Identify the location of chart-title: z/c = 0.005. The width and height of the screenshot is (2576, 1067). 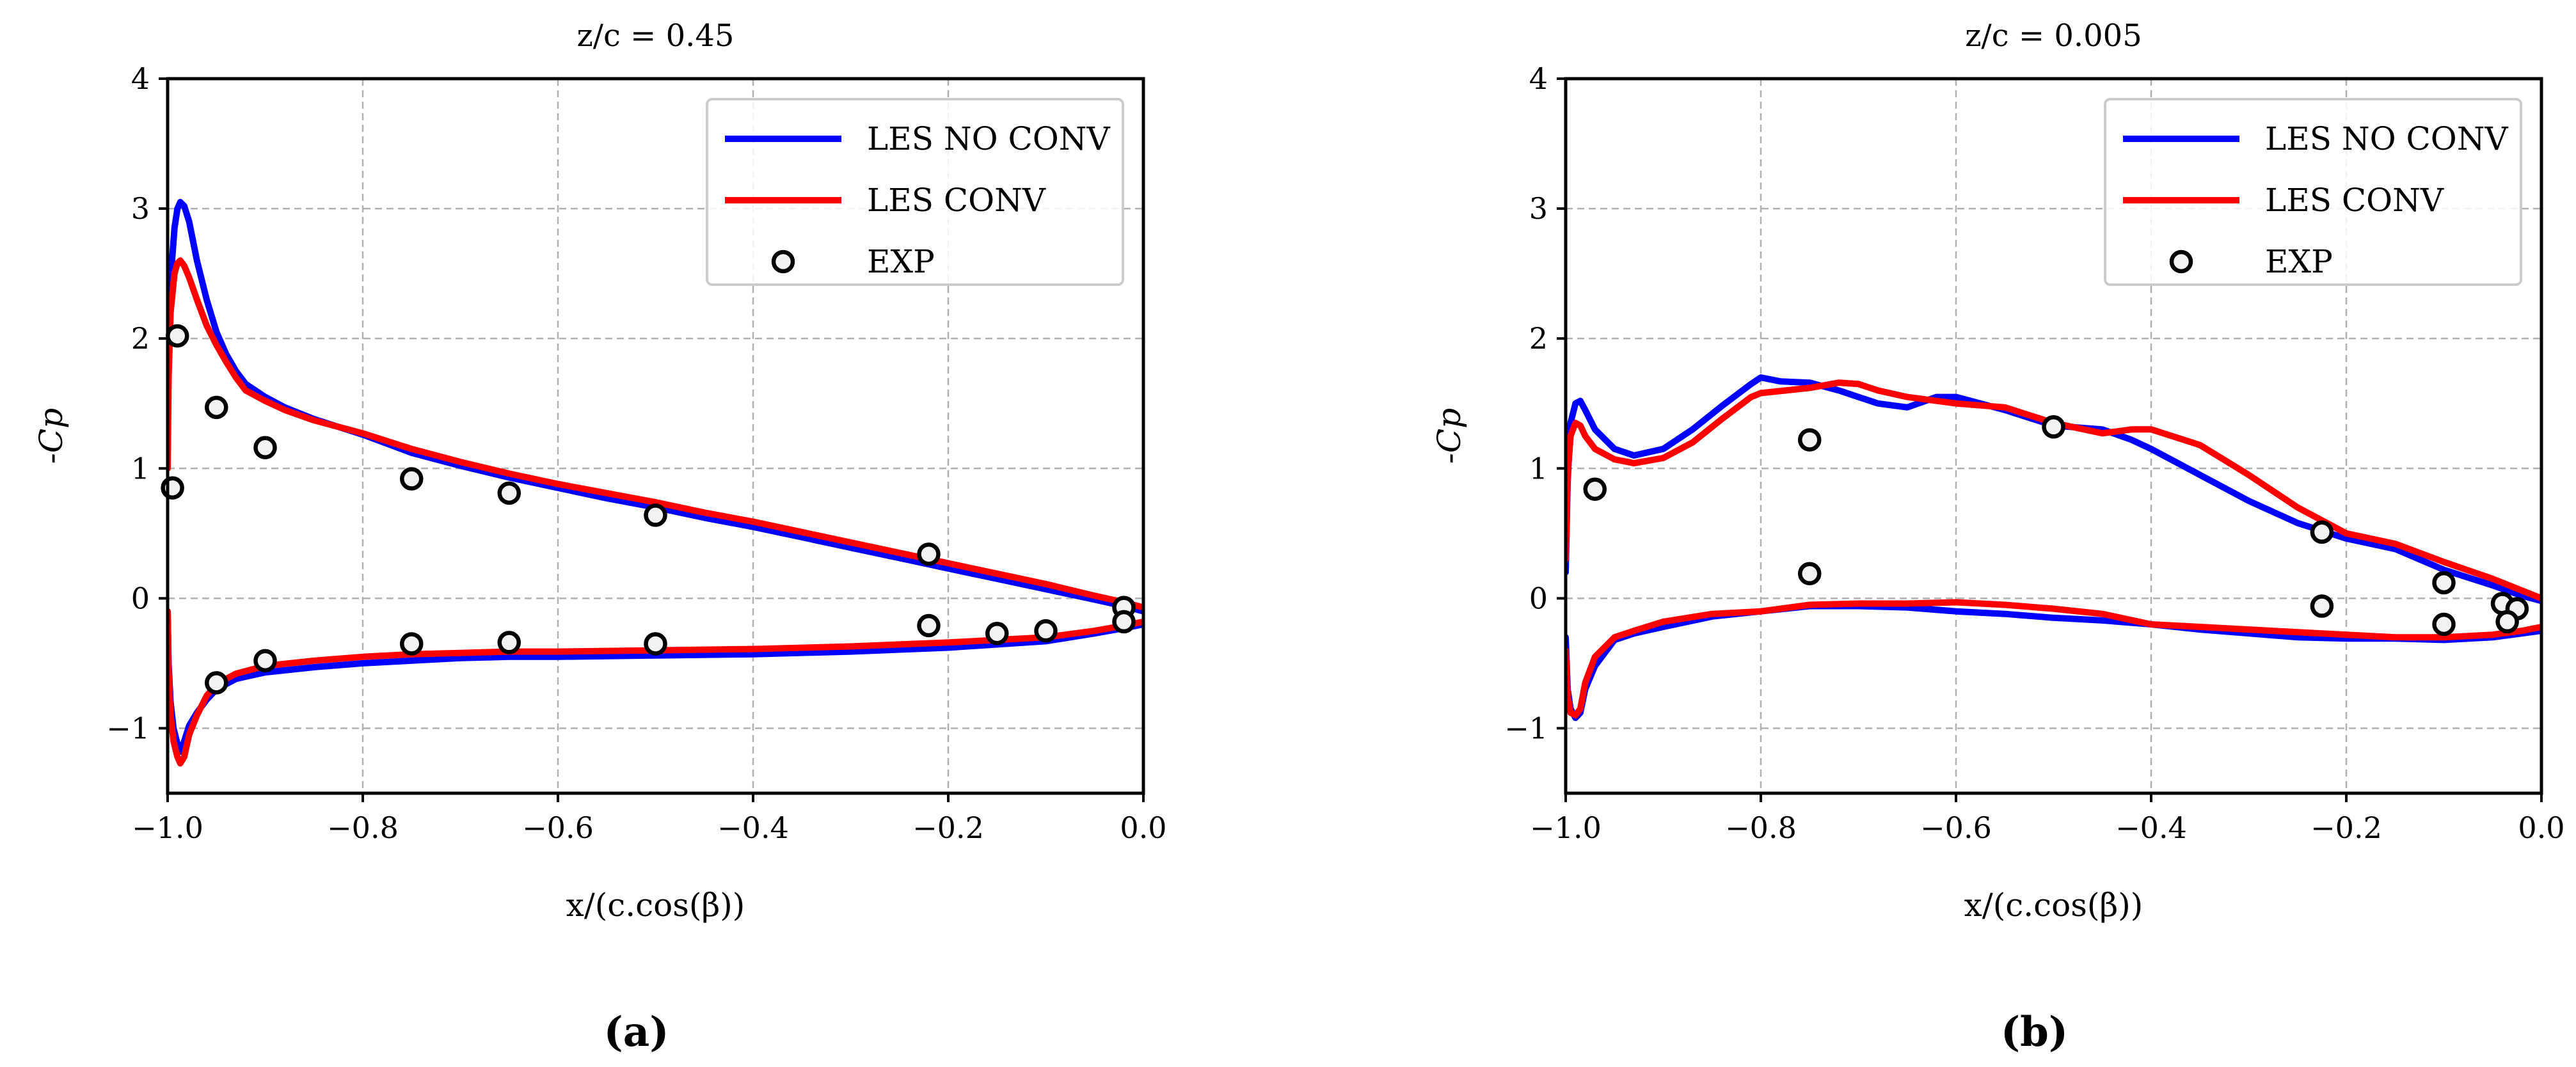
(2054, 36).